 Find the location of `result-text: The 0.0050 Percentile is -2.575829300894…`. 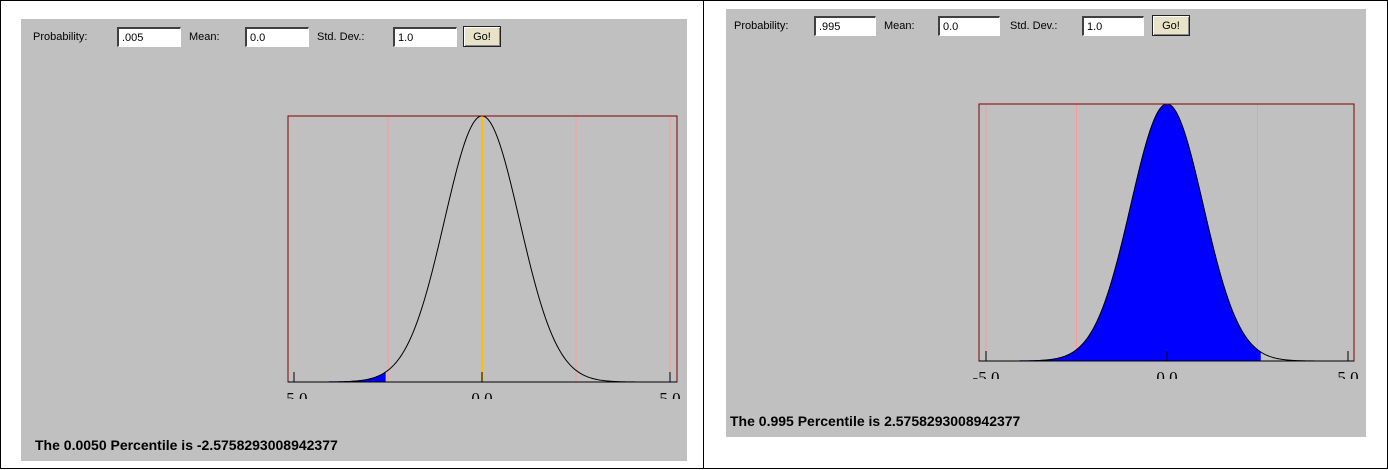

result-text: The 0.0050 Percentile is -2.575829300894… is located at coordinates (186, 445).